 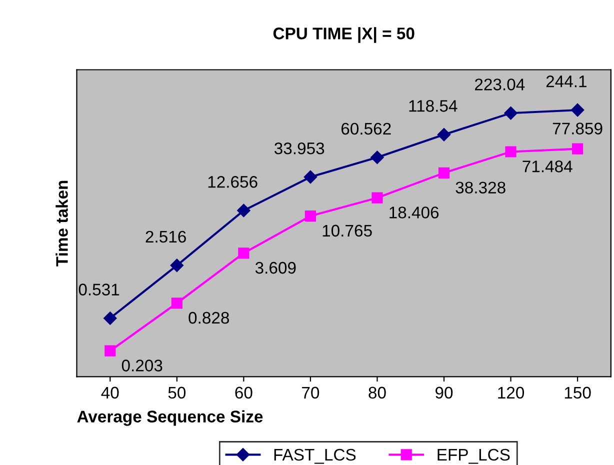 I want to click on data-label: 18.406, so click(x=414, y=212).